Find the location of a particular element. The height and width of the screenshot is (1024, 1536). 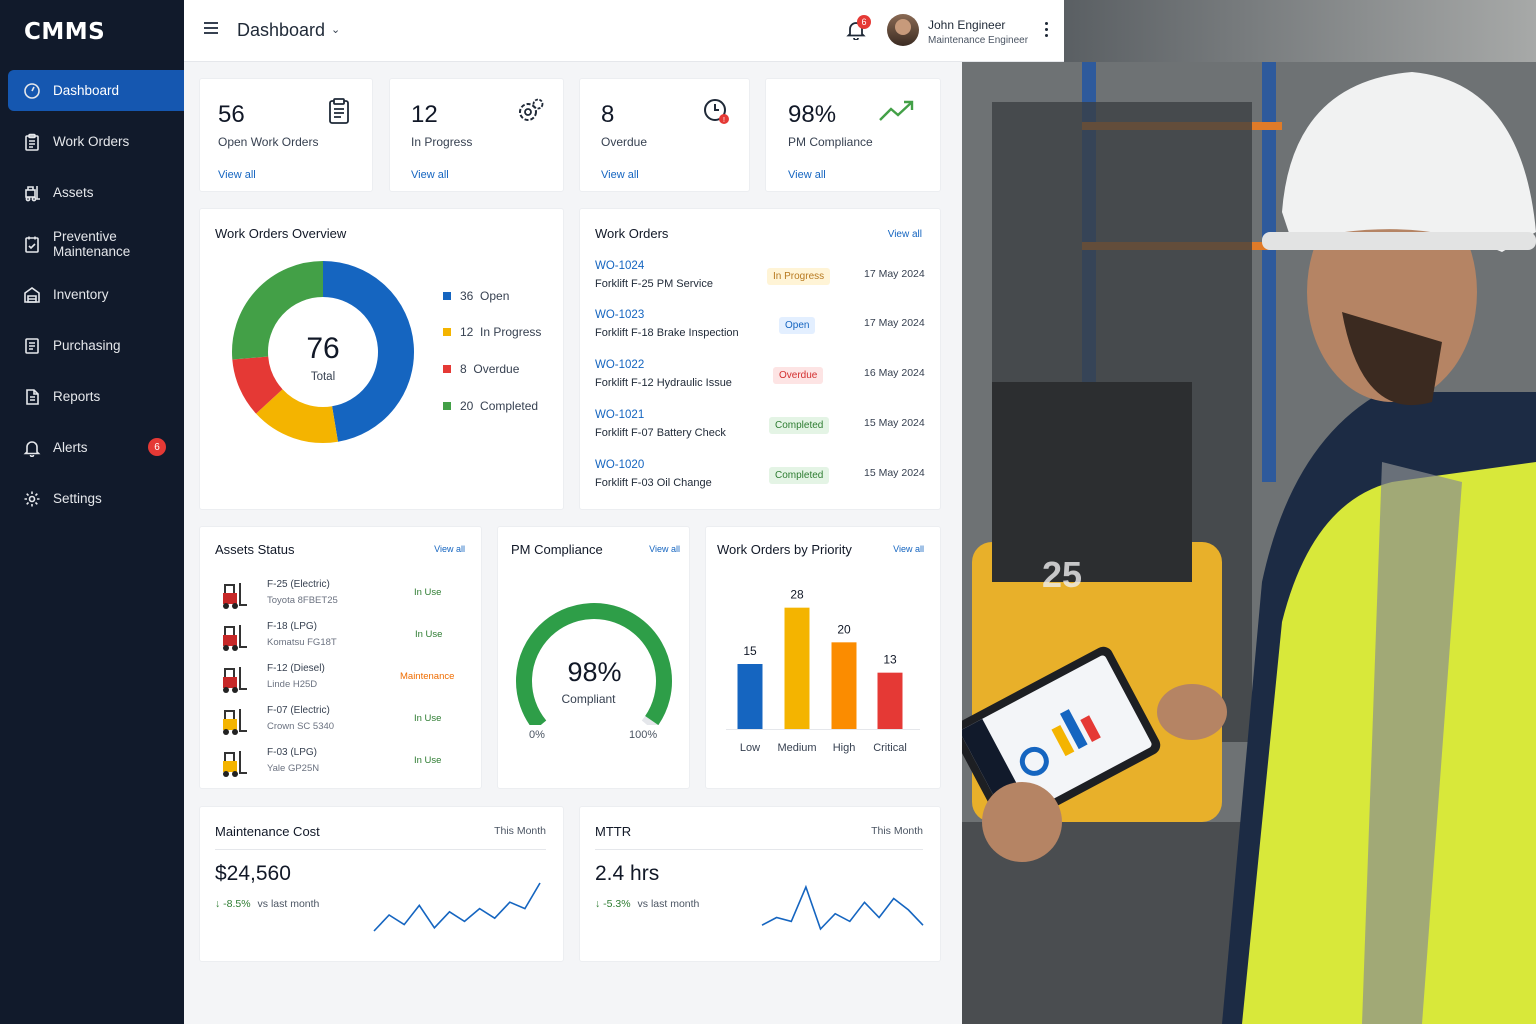

work-order-date: 17 May 2024 is located at coordinates (894, 323).